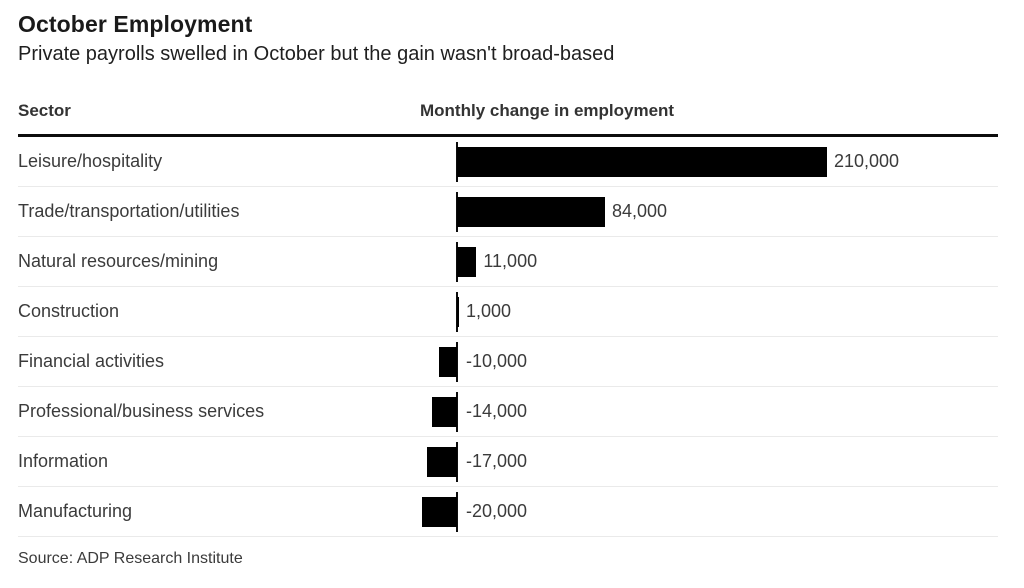 The width and height of the screenshot is (1024, 588). I want to click on sector-label: Construction, so click(69, 311).